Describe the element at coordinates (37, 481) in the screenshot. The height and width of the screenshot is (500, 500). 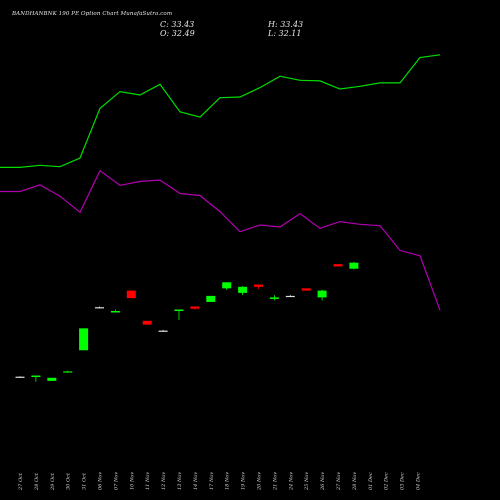
I see `x-tick-label: 28 Oct` at that location.